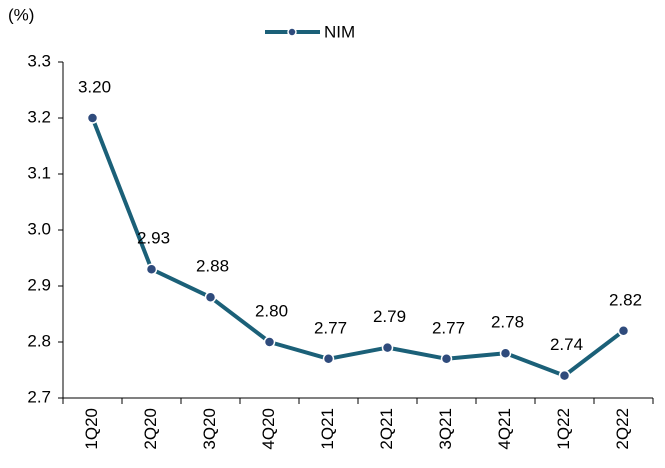 The width and height of the screenshot is (665, 468). What do you see at coordinates (327, 429) in the screenshot?
I see `x-tick-label: 1Q21` at bounding box center [327, 429].